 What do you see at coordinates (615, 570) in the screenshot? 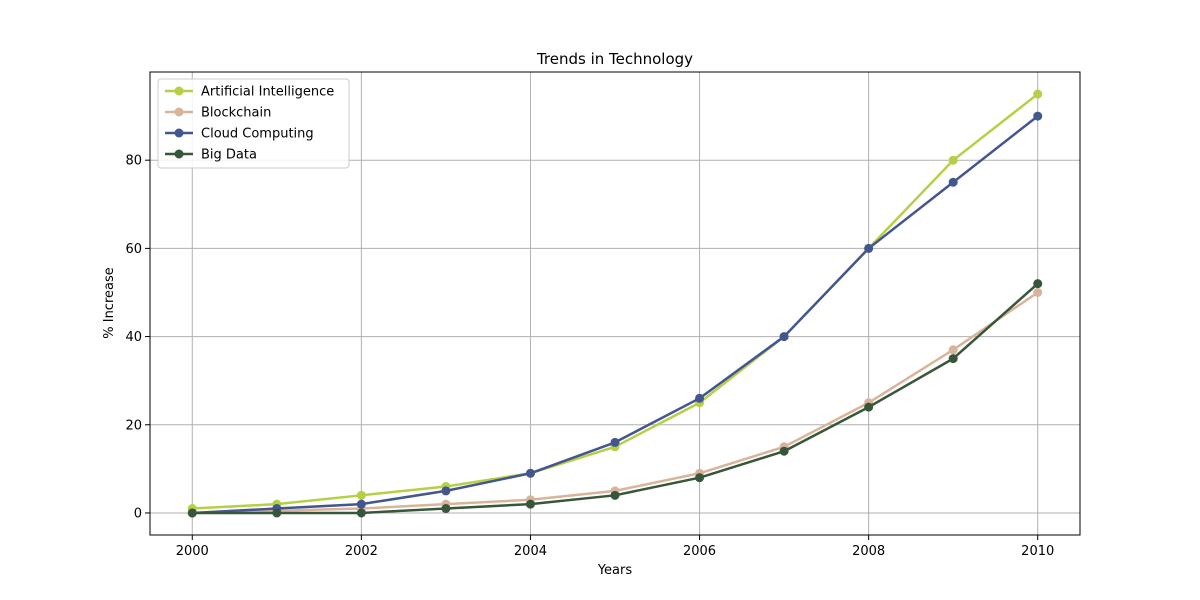
I see `x-axis-label: Years` at bounding box center [615, 570].